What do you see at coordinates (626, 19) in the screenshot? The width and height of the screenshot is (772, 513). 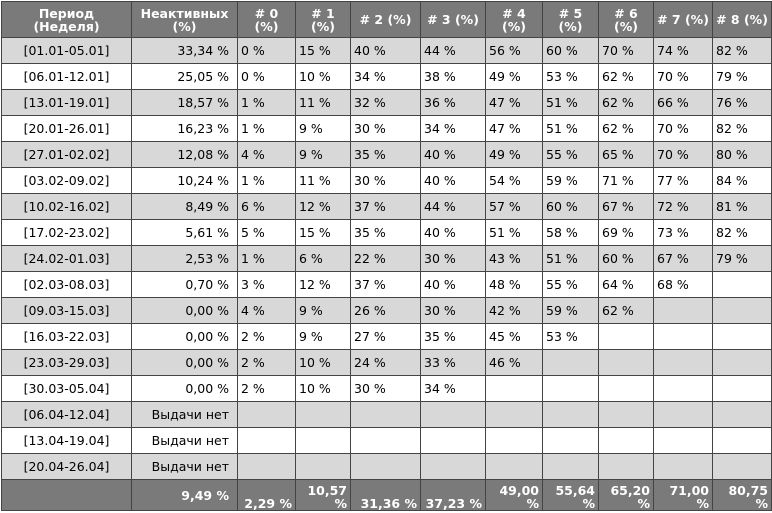 I see `header-week-6: # 6 (%)` at bounding box center [626, 19].